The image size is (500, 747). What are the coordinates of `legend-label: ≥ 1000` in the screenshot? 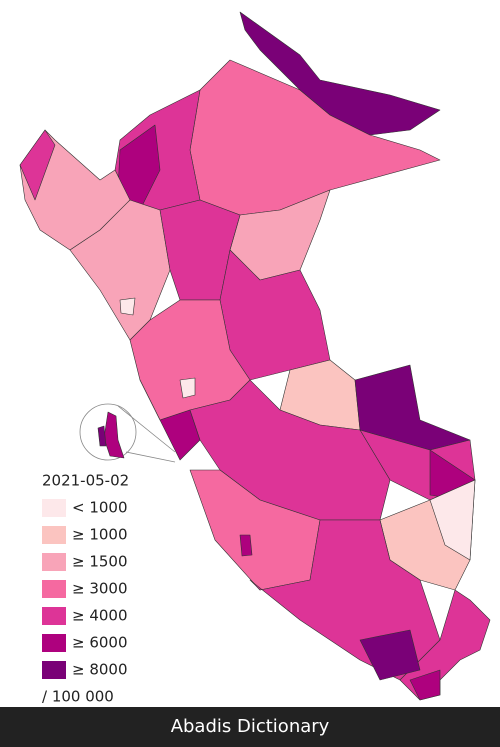 It's located at (100, 535).